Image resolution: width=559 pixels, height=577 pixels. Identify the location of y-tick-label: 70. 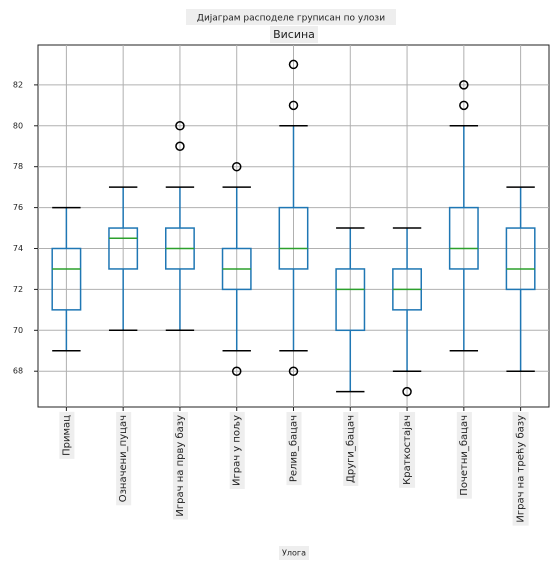
(18, 330).